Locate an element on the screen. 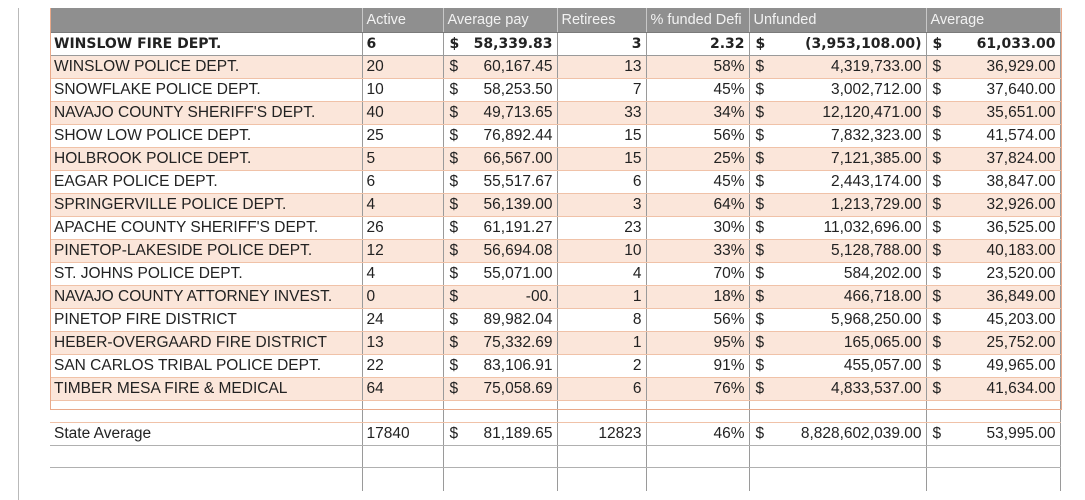 This screenshot has height=500, width=1085. table-cell: 30% is located at coordinates (698, 228).